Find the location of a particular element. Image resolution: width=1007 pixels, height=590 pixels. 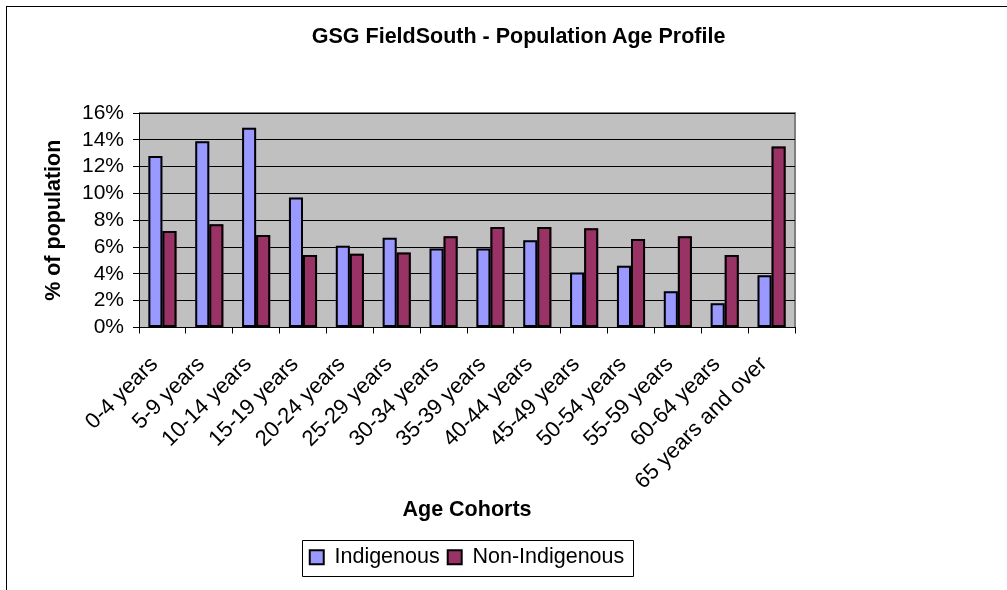

y-tick-label: 2% is located at coordinates (108, 299).